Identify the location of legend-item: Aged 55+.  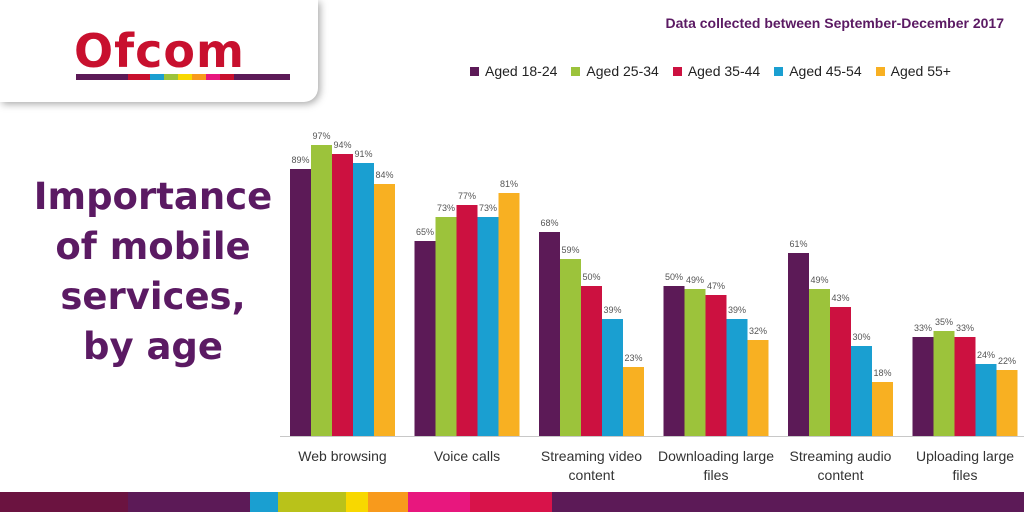
(913, 71).